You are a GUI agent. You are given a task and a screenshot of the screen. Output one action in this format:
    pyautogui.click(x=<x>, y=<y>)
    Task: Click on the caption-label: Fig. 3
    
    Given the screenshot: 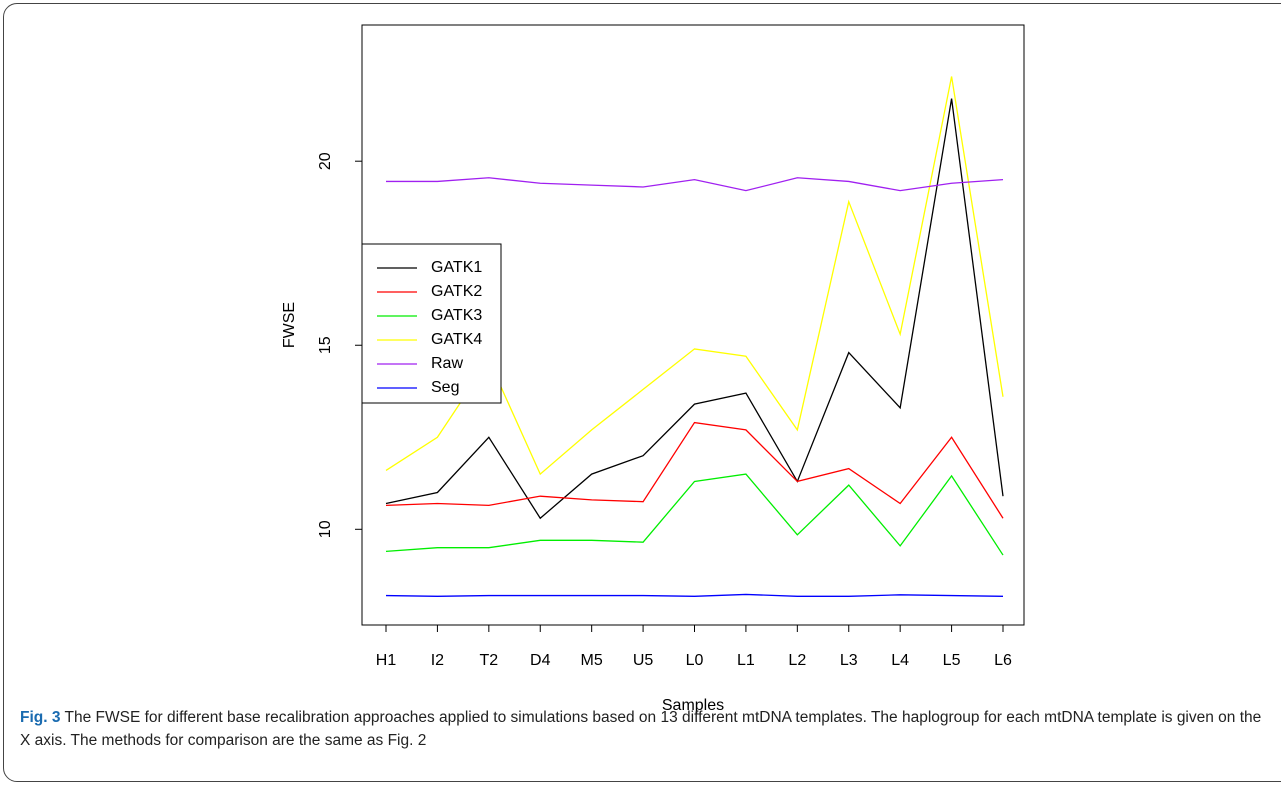 What is the action you would take?
    pyautogui.click(x=40, y=717)
    